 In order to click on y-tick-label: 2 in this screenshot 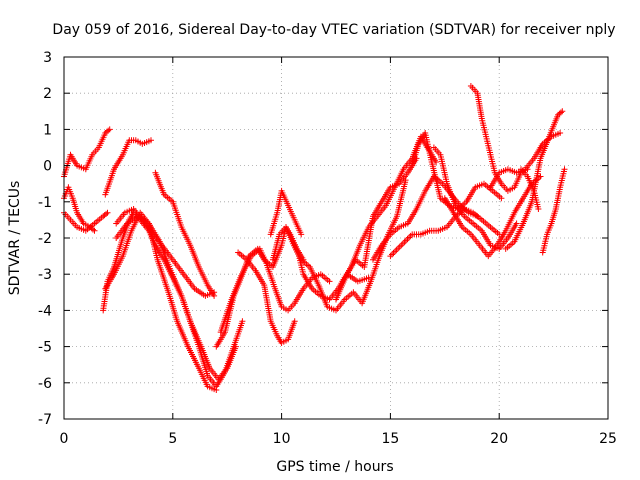, I will do `click(47, 94)`.